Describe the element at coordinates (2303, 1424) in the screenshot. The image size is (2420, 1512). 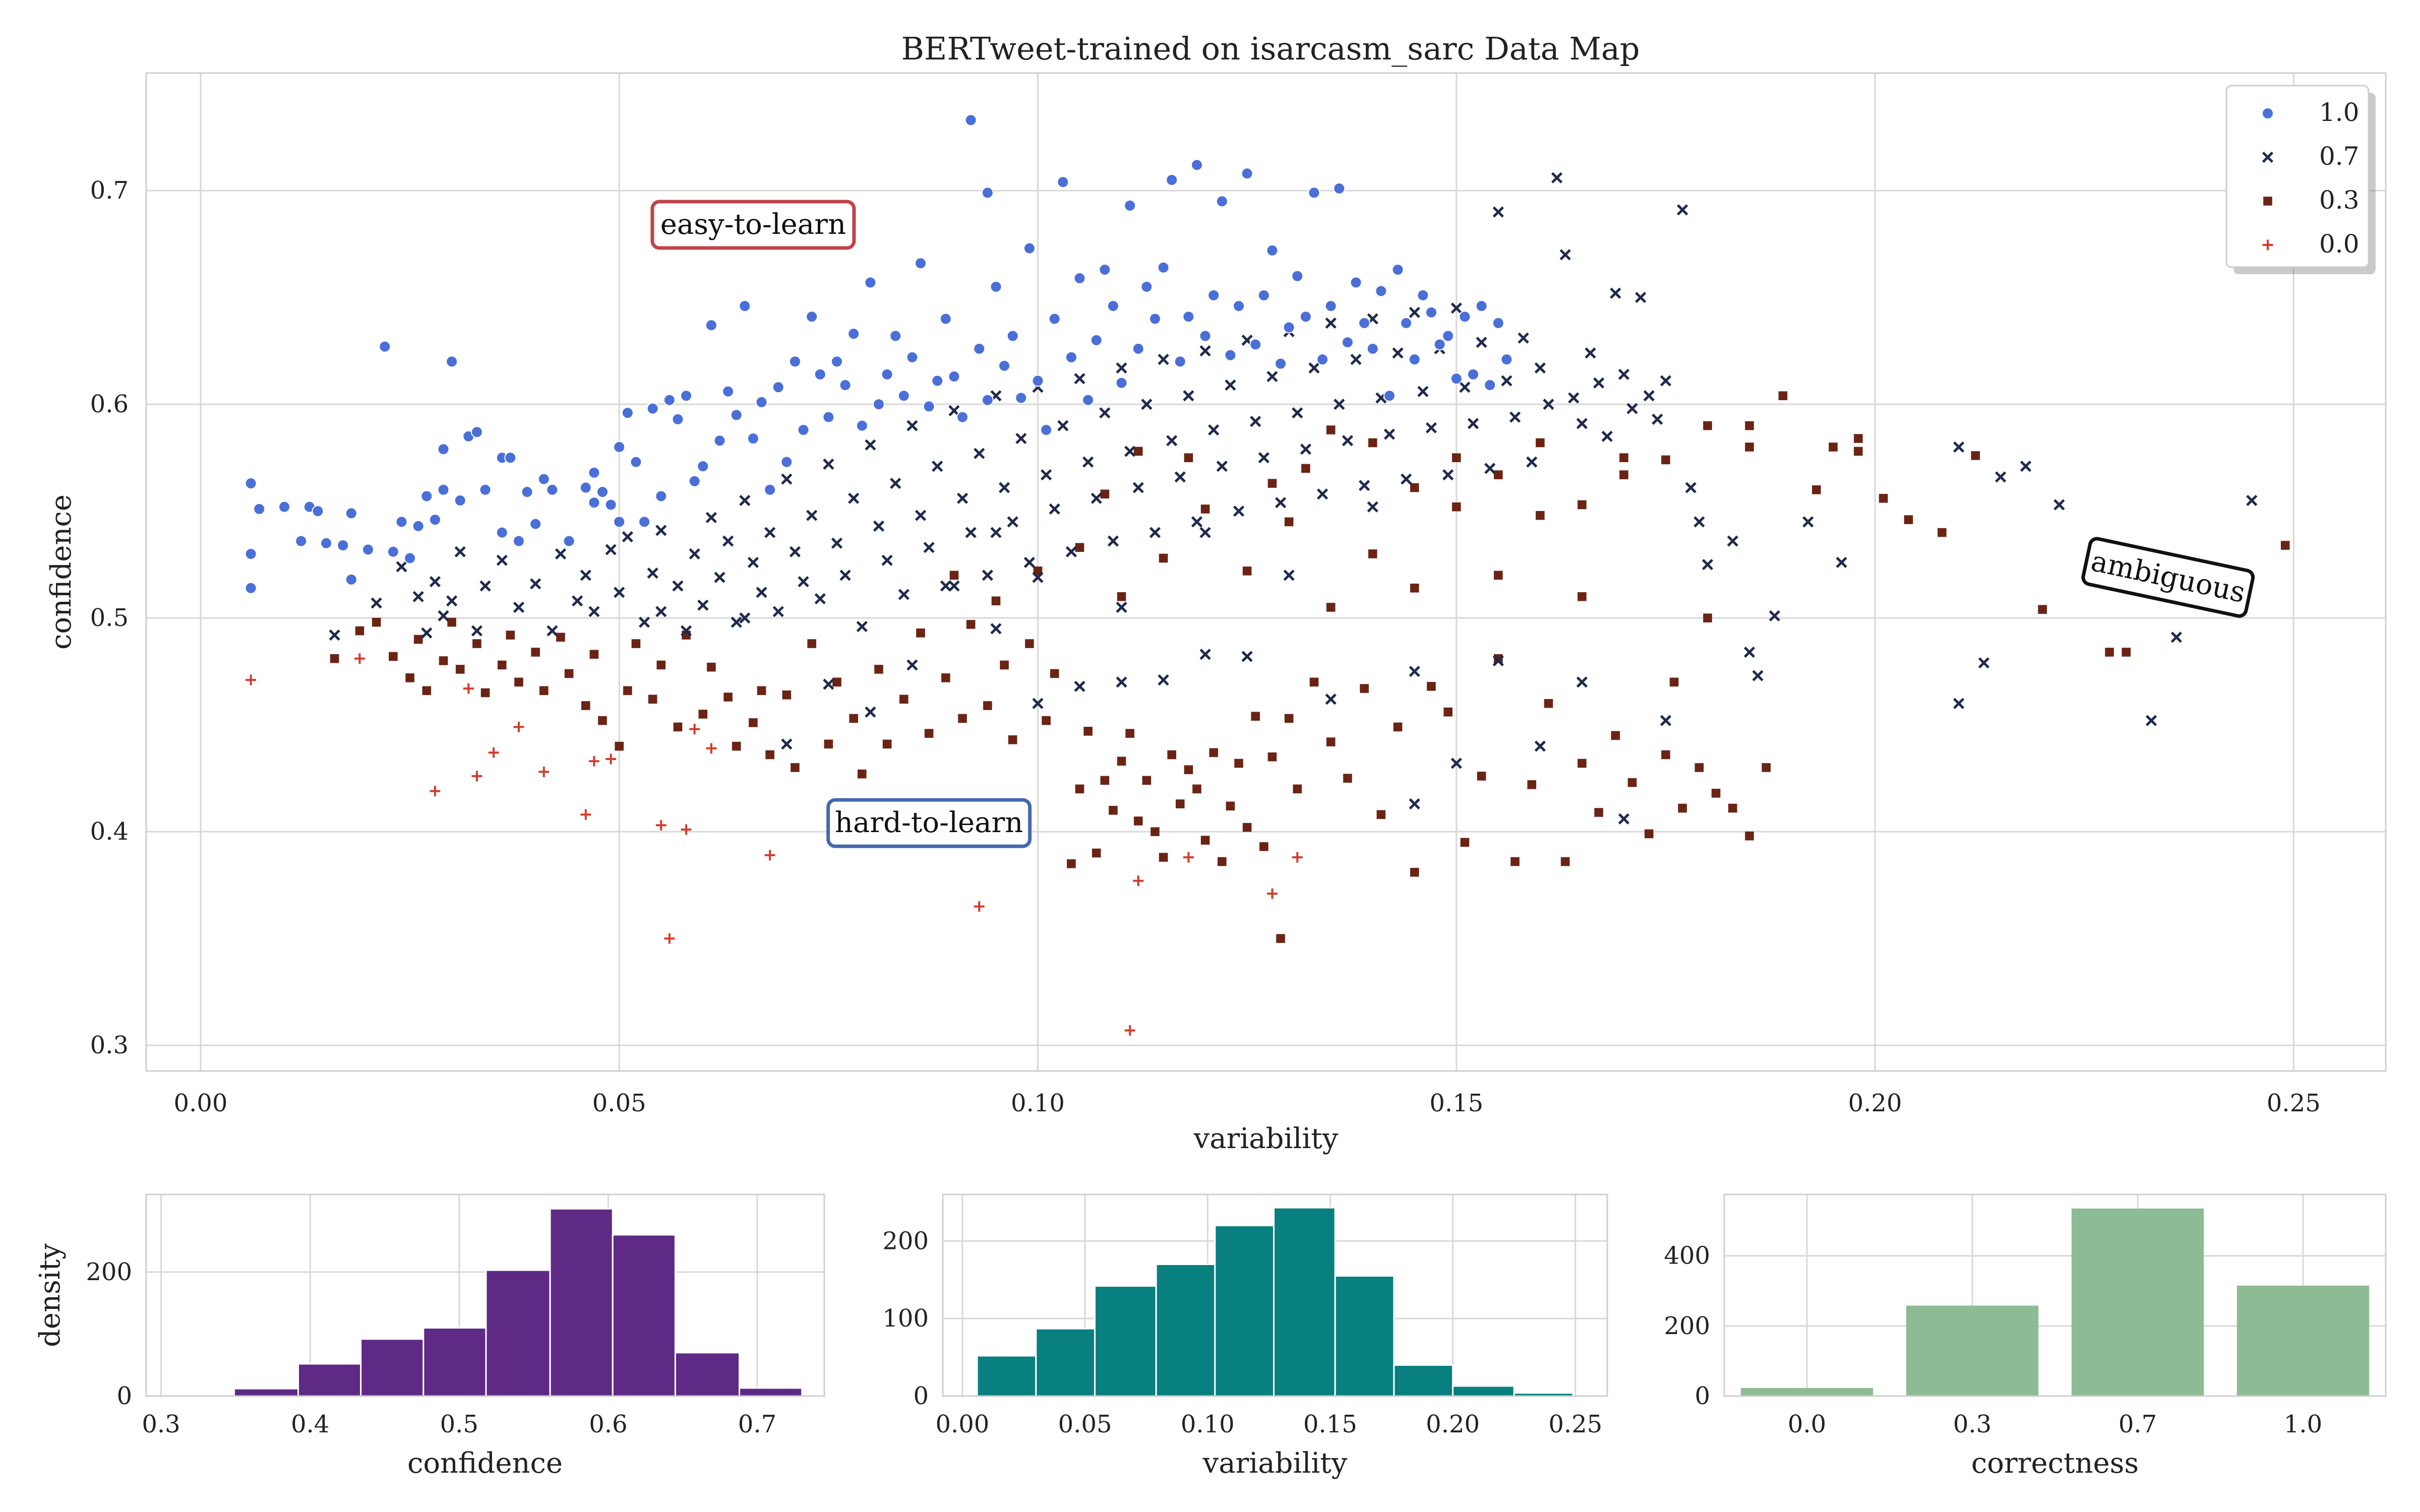
I see `x-tick-label: 1.0` at that location.